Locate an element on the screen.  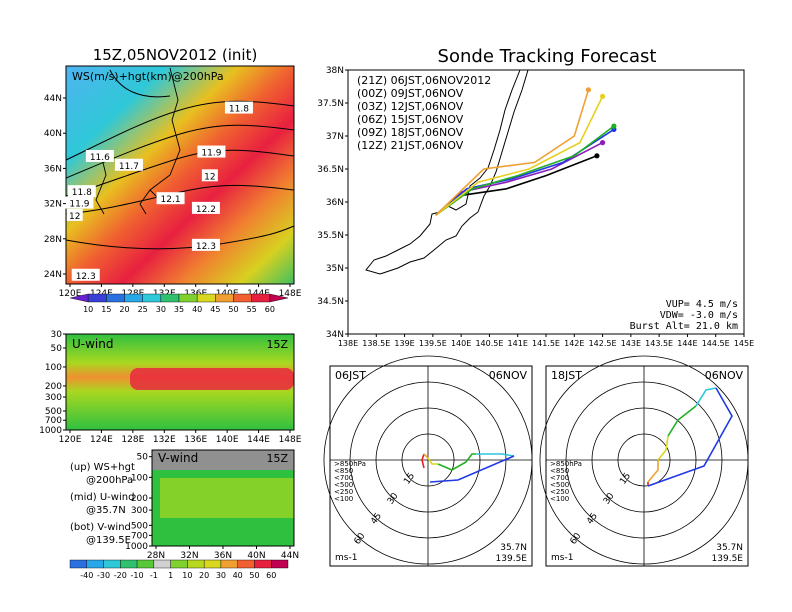
u-y-tick-label: 1000 is located at coordinates (50, 431).